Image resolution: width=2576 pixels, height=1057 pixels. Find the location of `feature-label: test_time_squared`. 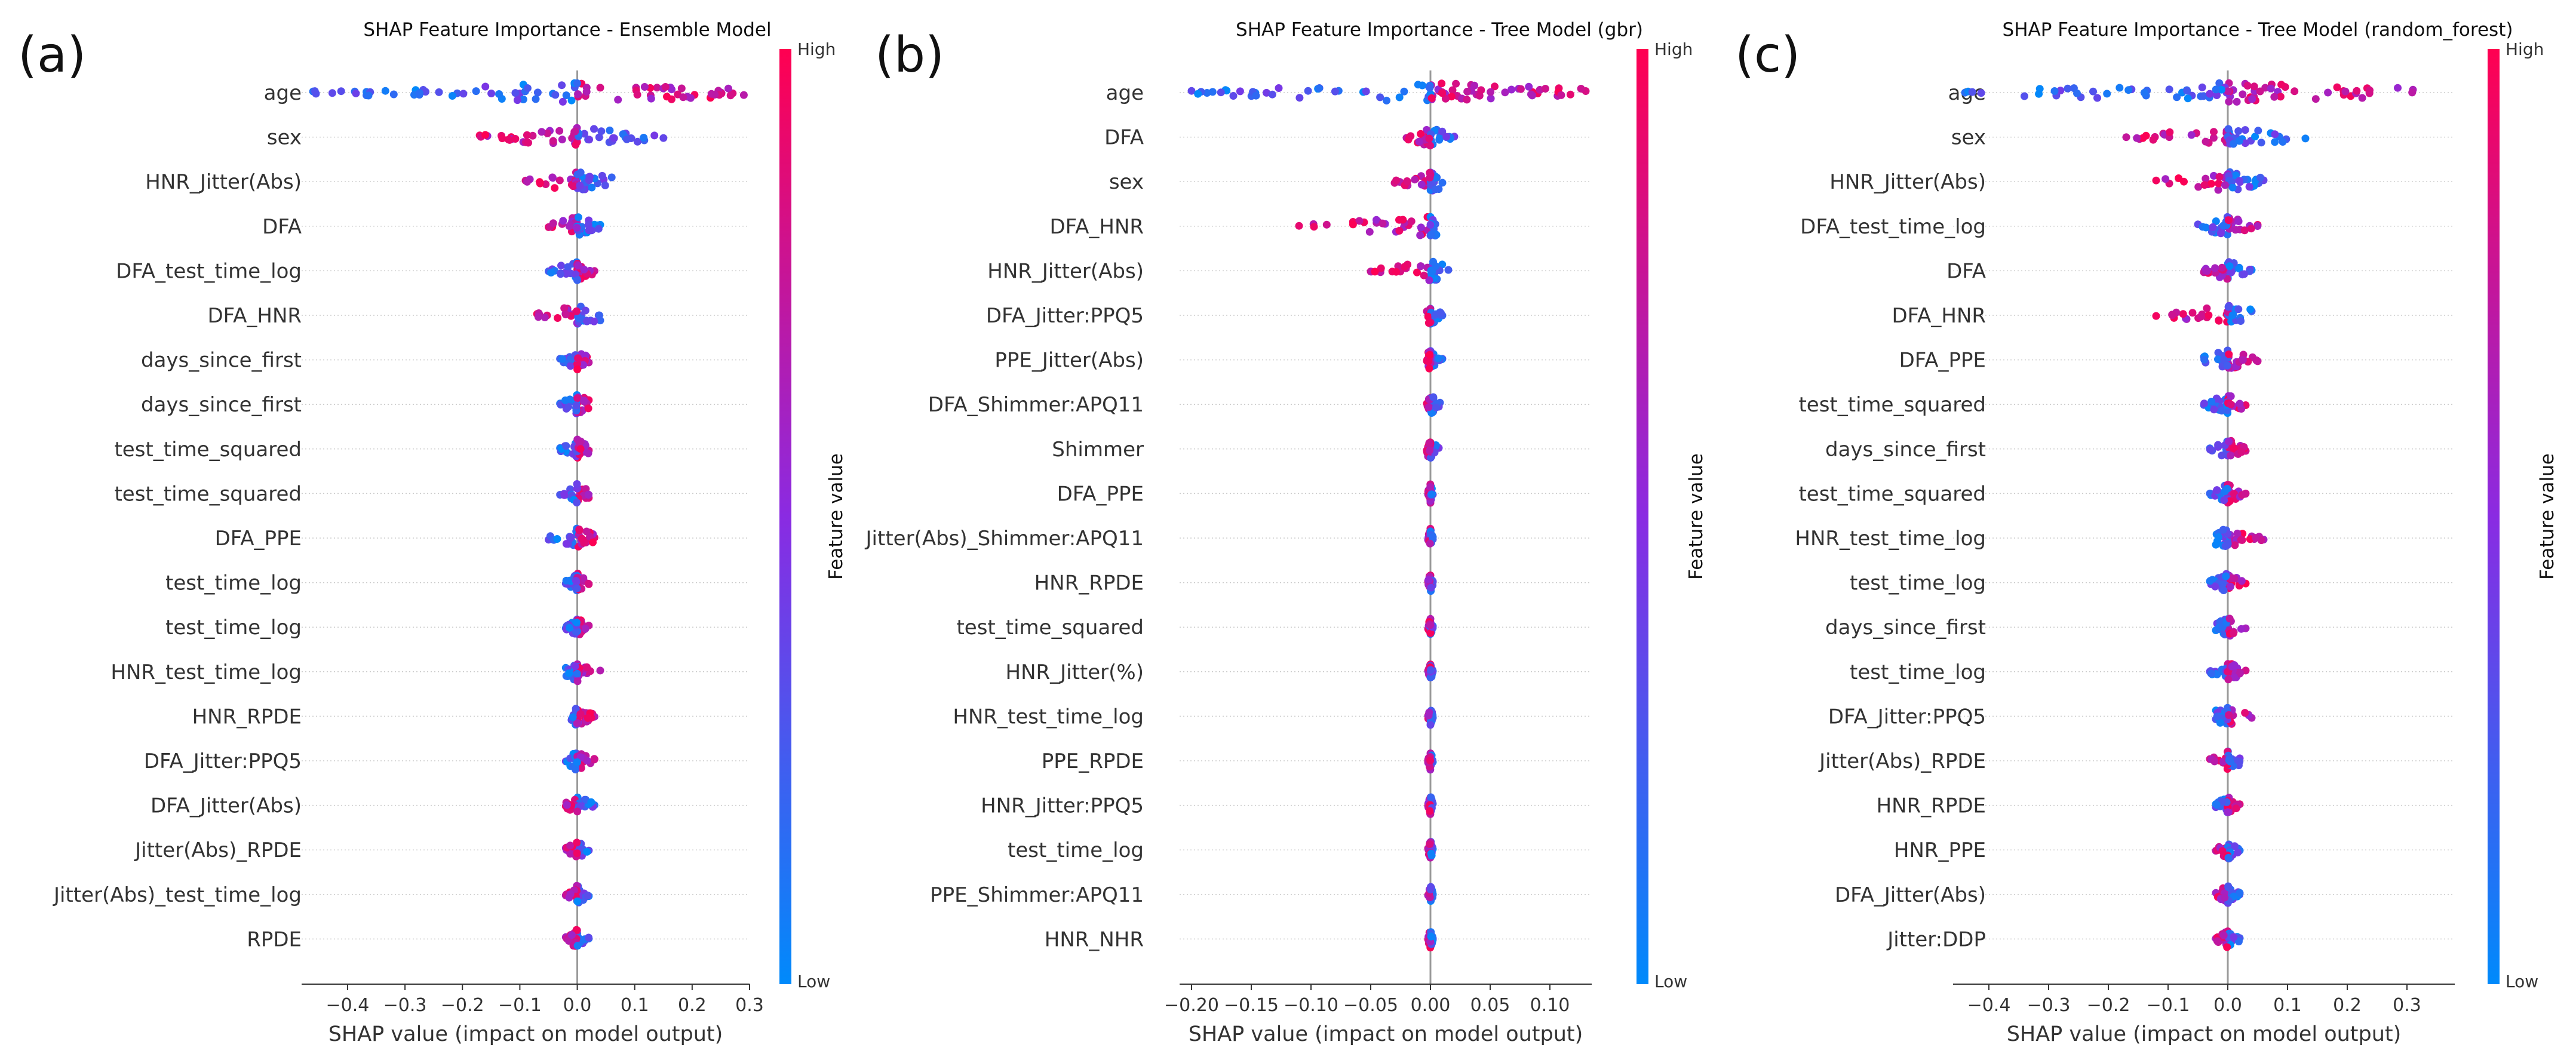

feature-label: test_time_squared is located at coordinates (1892, 494).